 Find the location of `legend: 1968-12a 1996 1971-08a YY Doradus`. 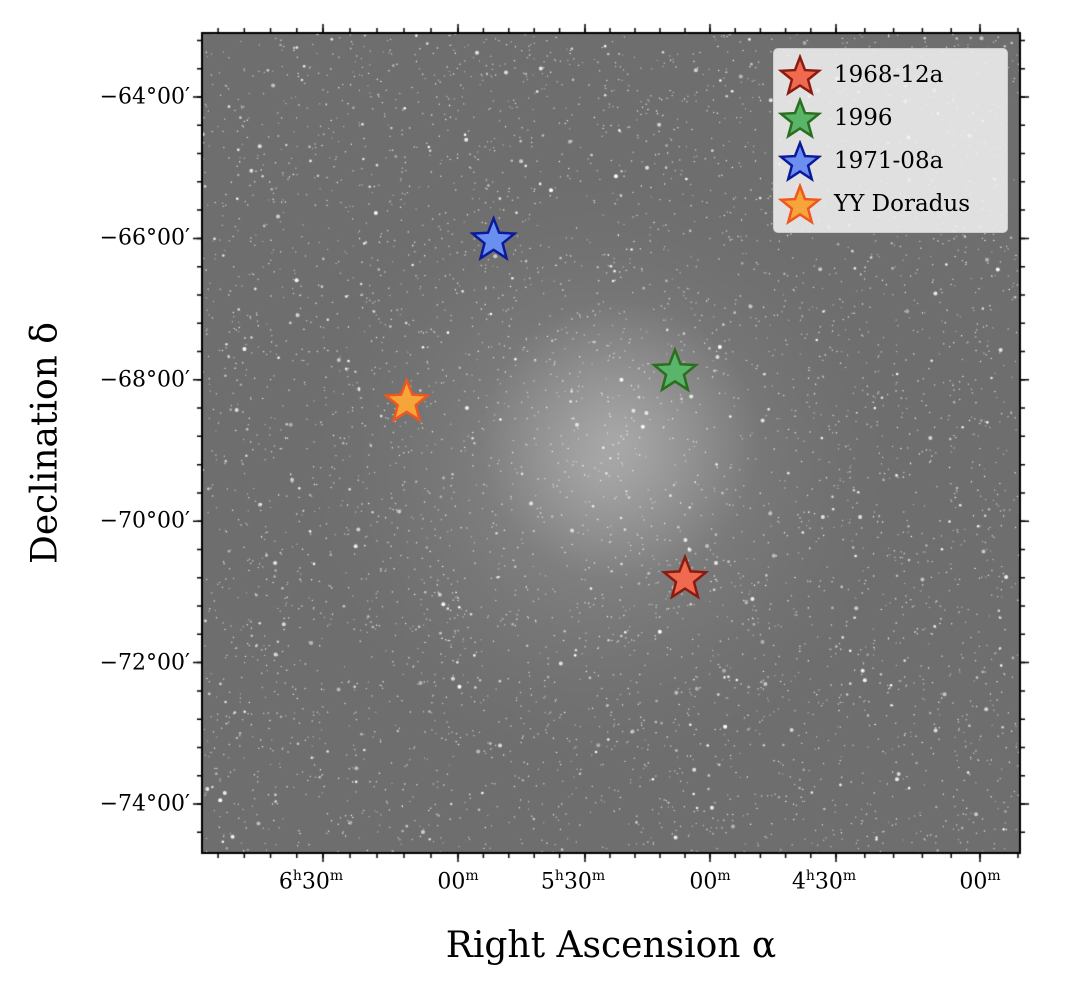

legend: 1968-12a 1996 1971-08a YY Doradus is located at coordinates (890, 140).